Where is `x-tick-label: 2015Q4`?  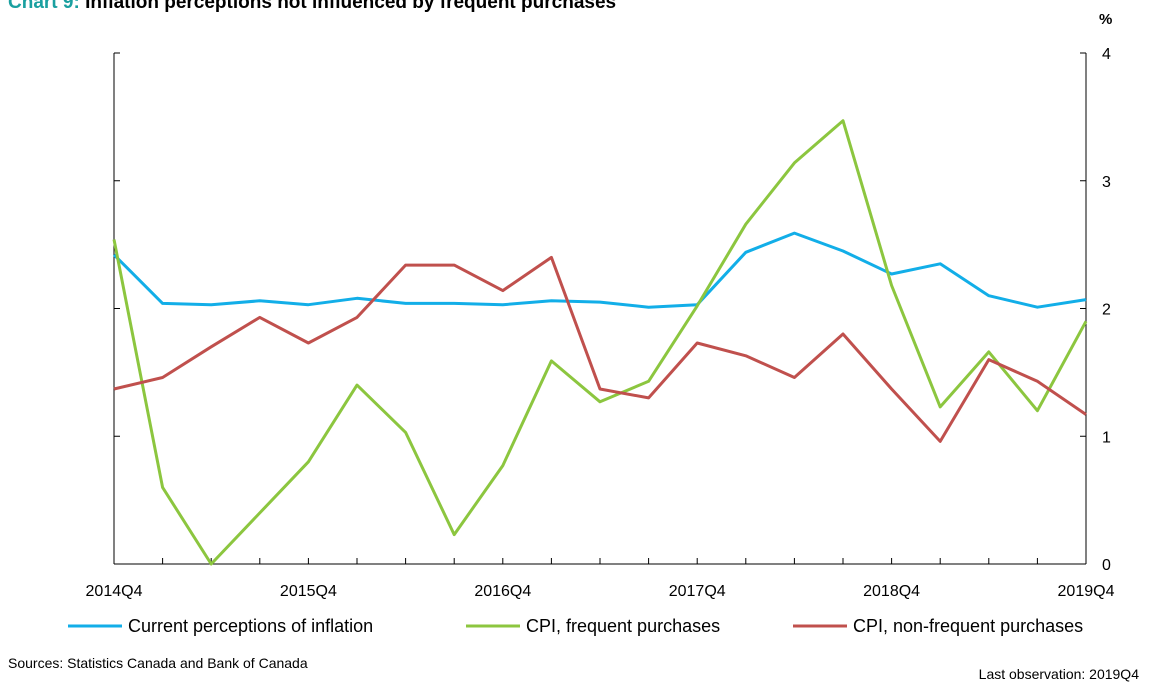
x-tick-label: 2015Q4 is located at coordinates (308, 591).